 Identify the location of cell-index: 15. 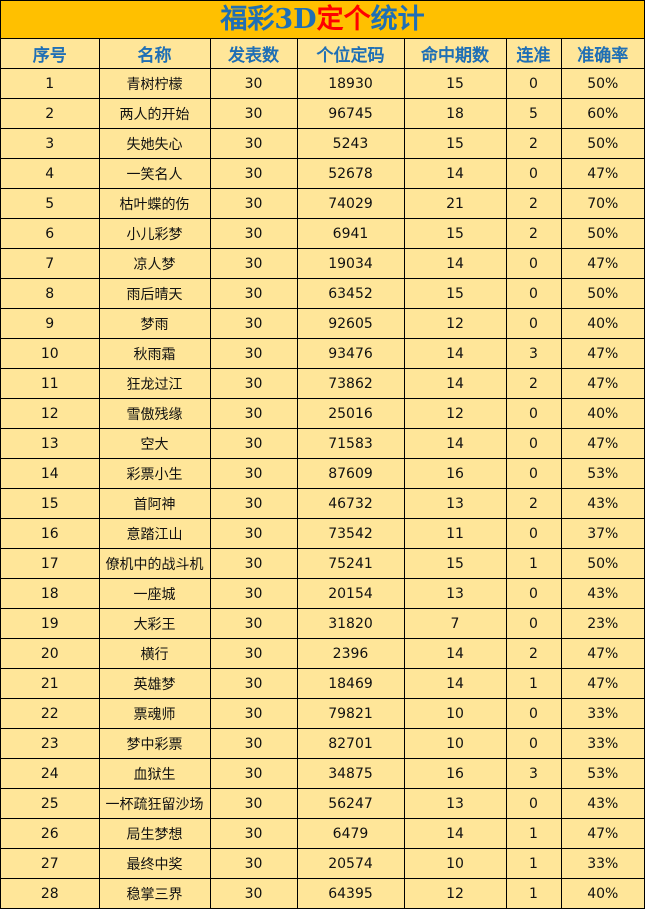
(50, 503).